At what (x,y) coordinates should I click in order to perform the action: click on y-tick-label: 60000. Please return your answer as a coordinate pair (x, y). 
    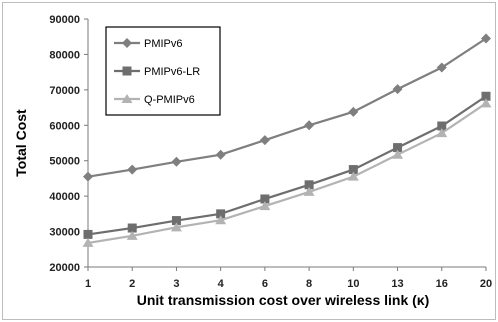
    Looking at the image, I should click on (64, 126).